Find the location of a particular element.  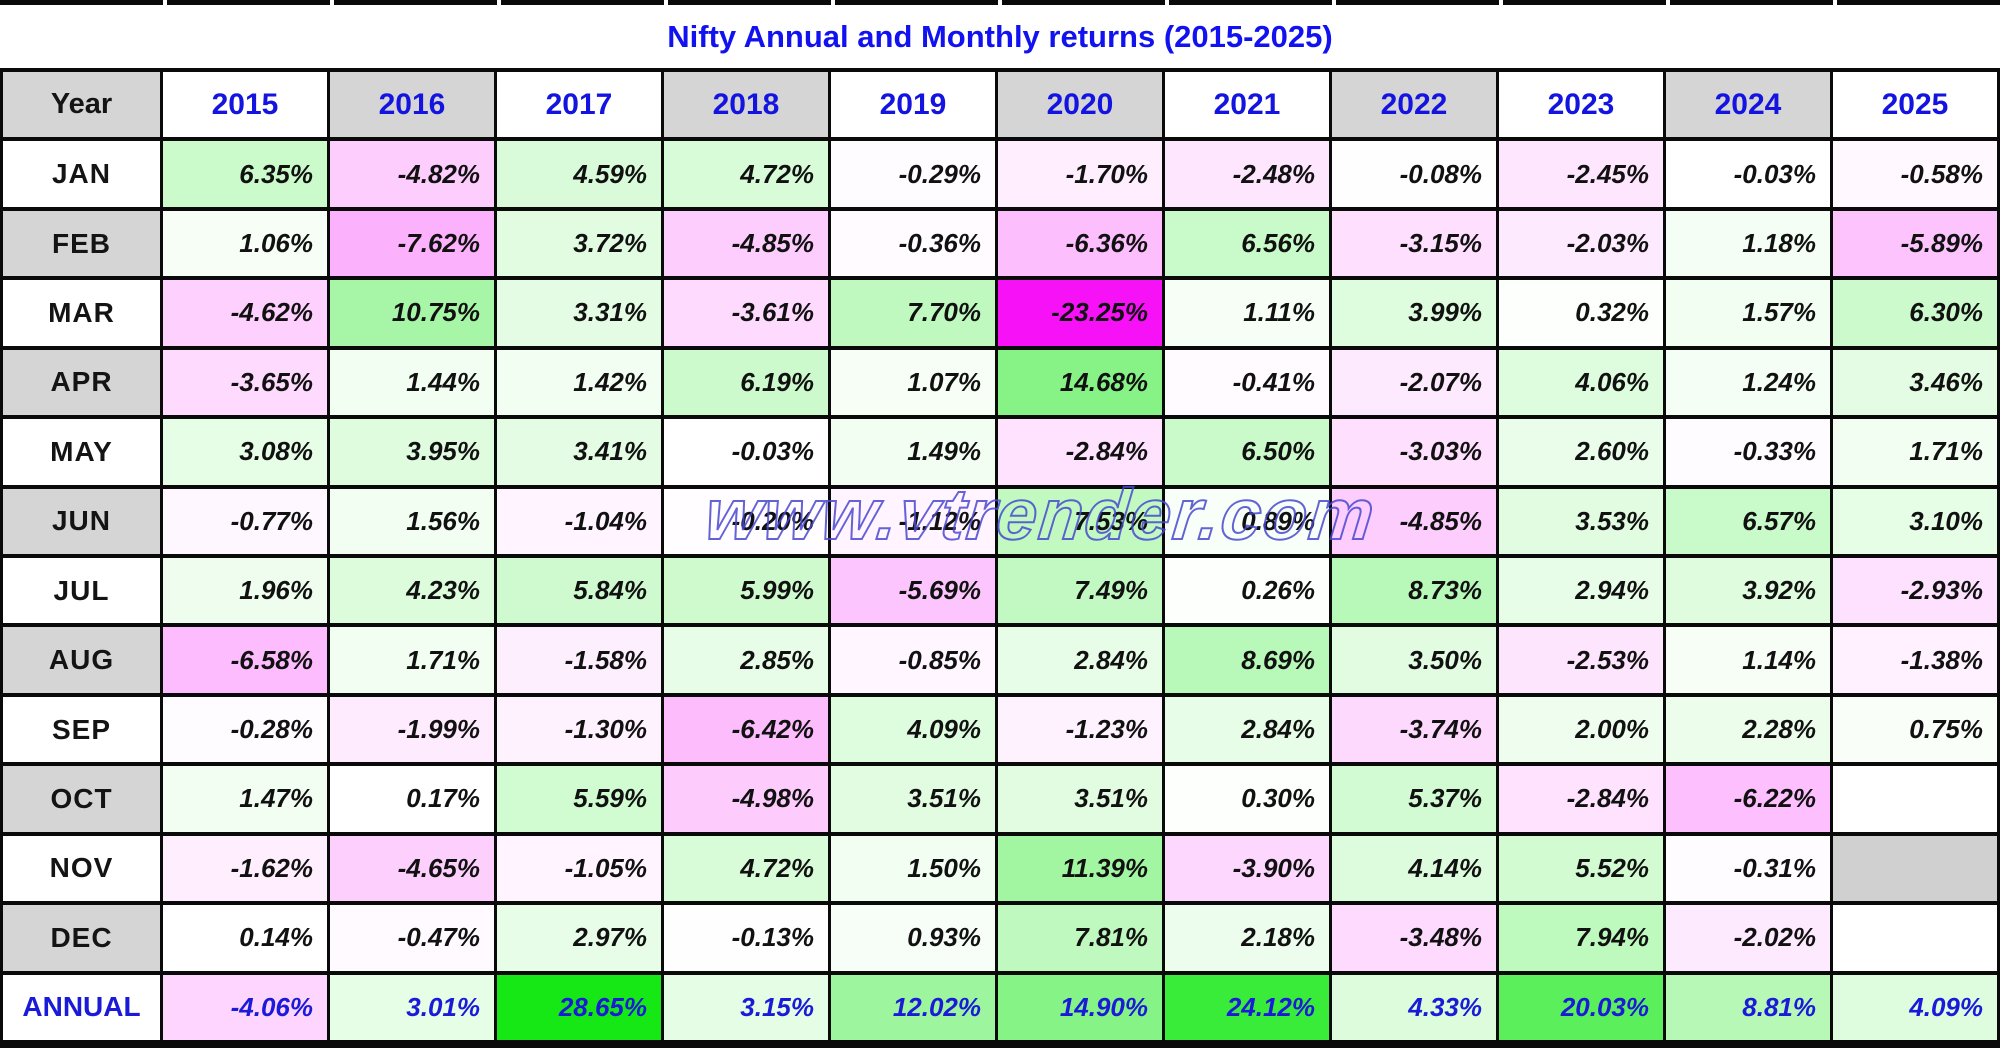

cell-nov-2023: 5.52% is located at coordinates (1581, 868).